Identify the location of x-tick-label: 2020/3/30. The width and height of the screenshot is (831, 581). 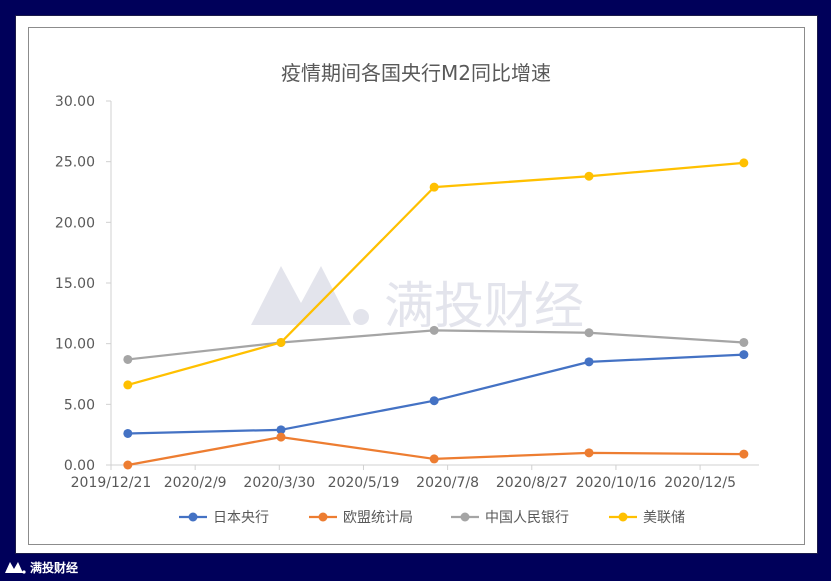
(279, 483).